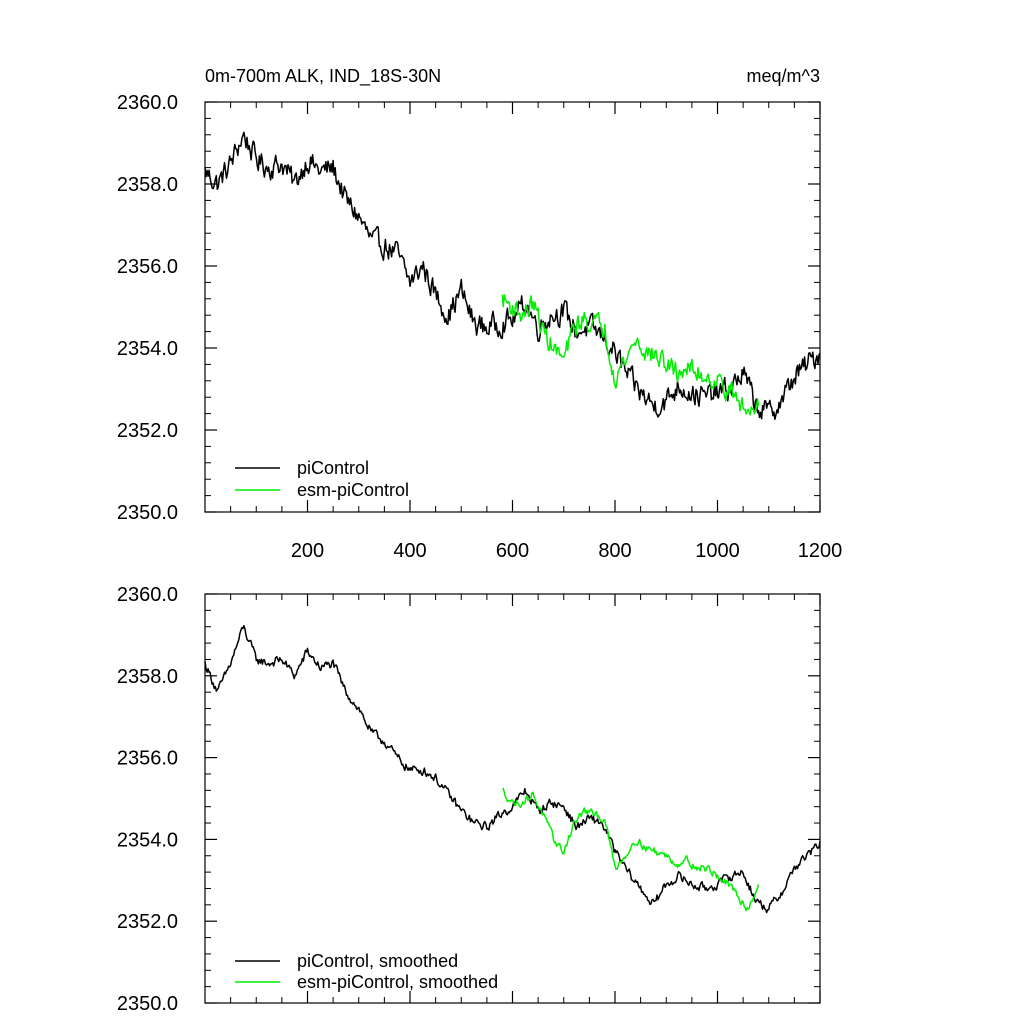 The image size is (1024, 1024). What do you see at coordinates (783, 76) in the screenshot?
I see `units-label: meq/m^3` at bounding box center [783, 76].